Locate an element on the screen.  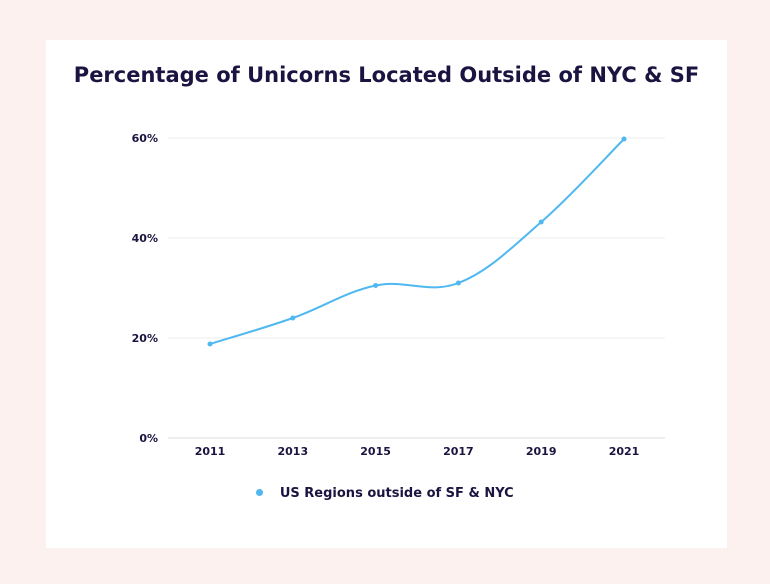
x-tick-label: 2011 is located at coordinates (210, 451).